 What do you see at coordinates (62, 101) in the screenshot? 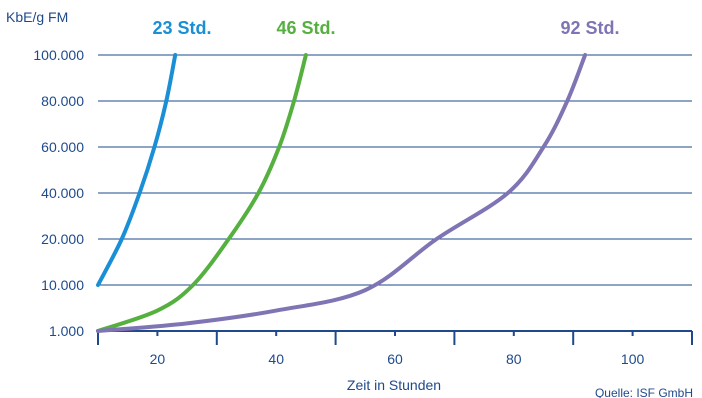
I see `y-tick-label: 80.000` at bounding box center [62, 101].